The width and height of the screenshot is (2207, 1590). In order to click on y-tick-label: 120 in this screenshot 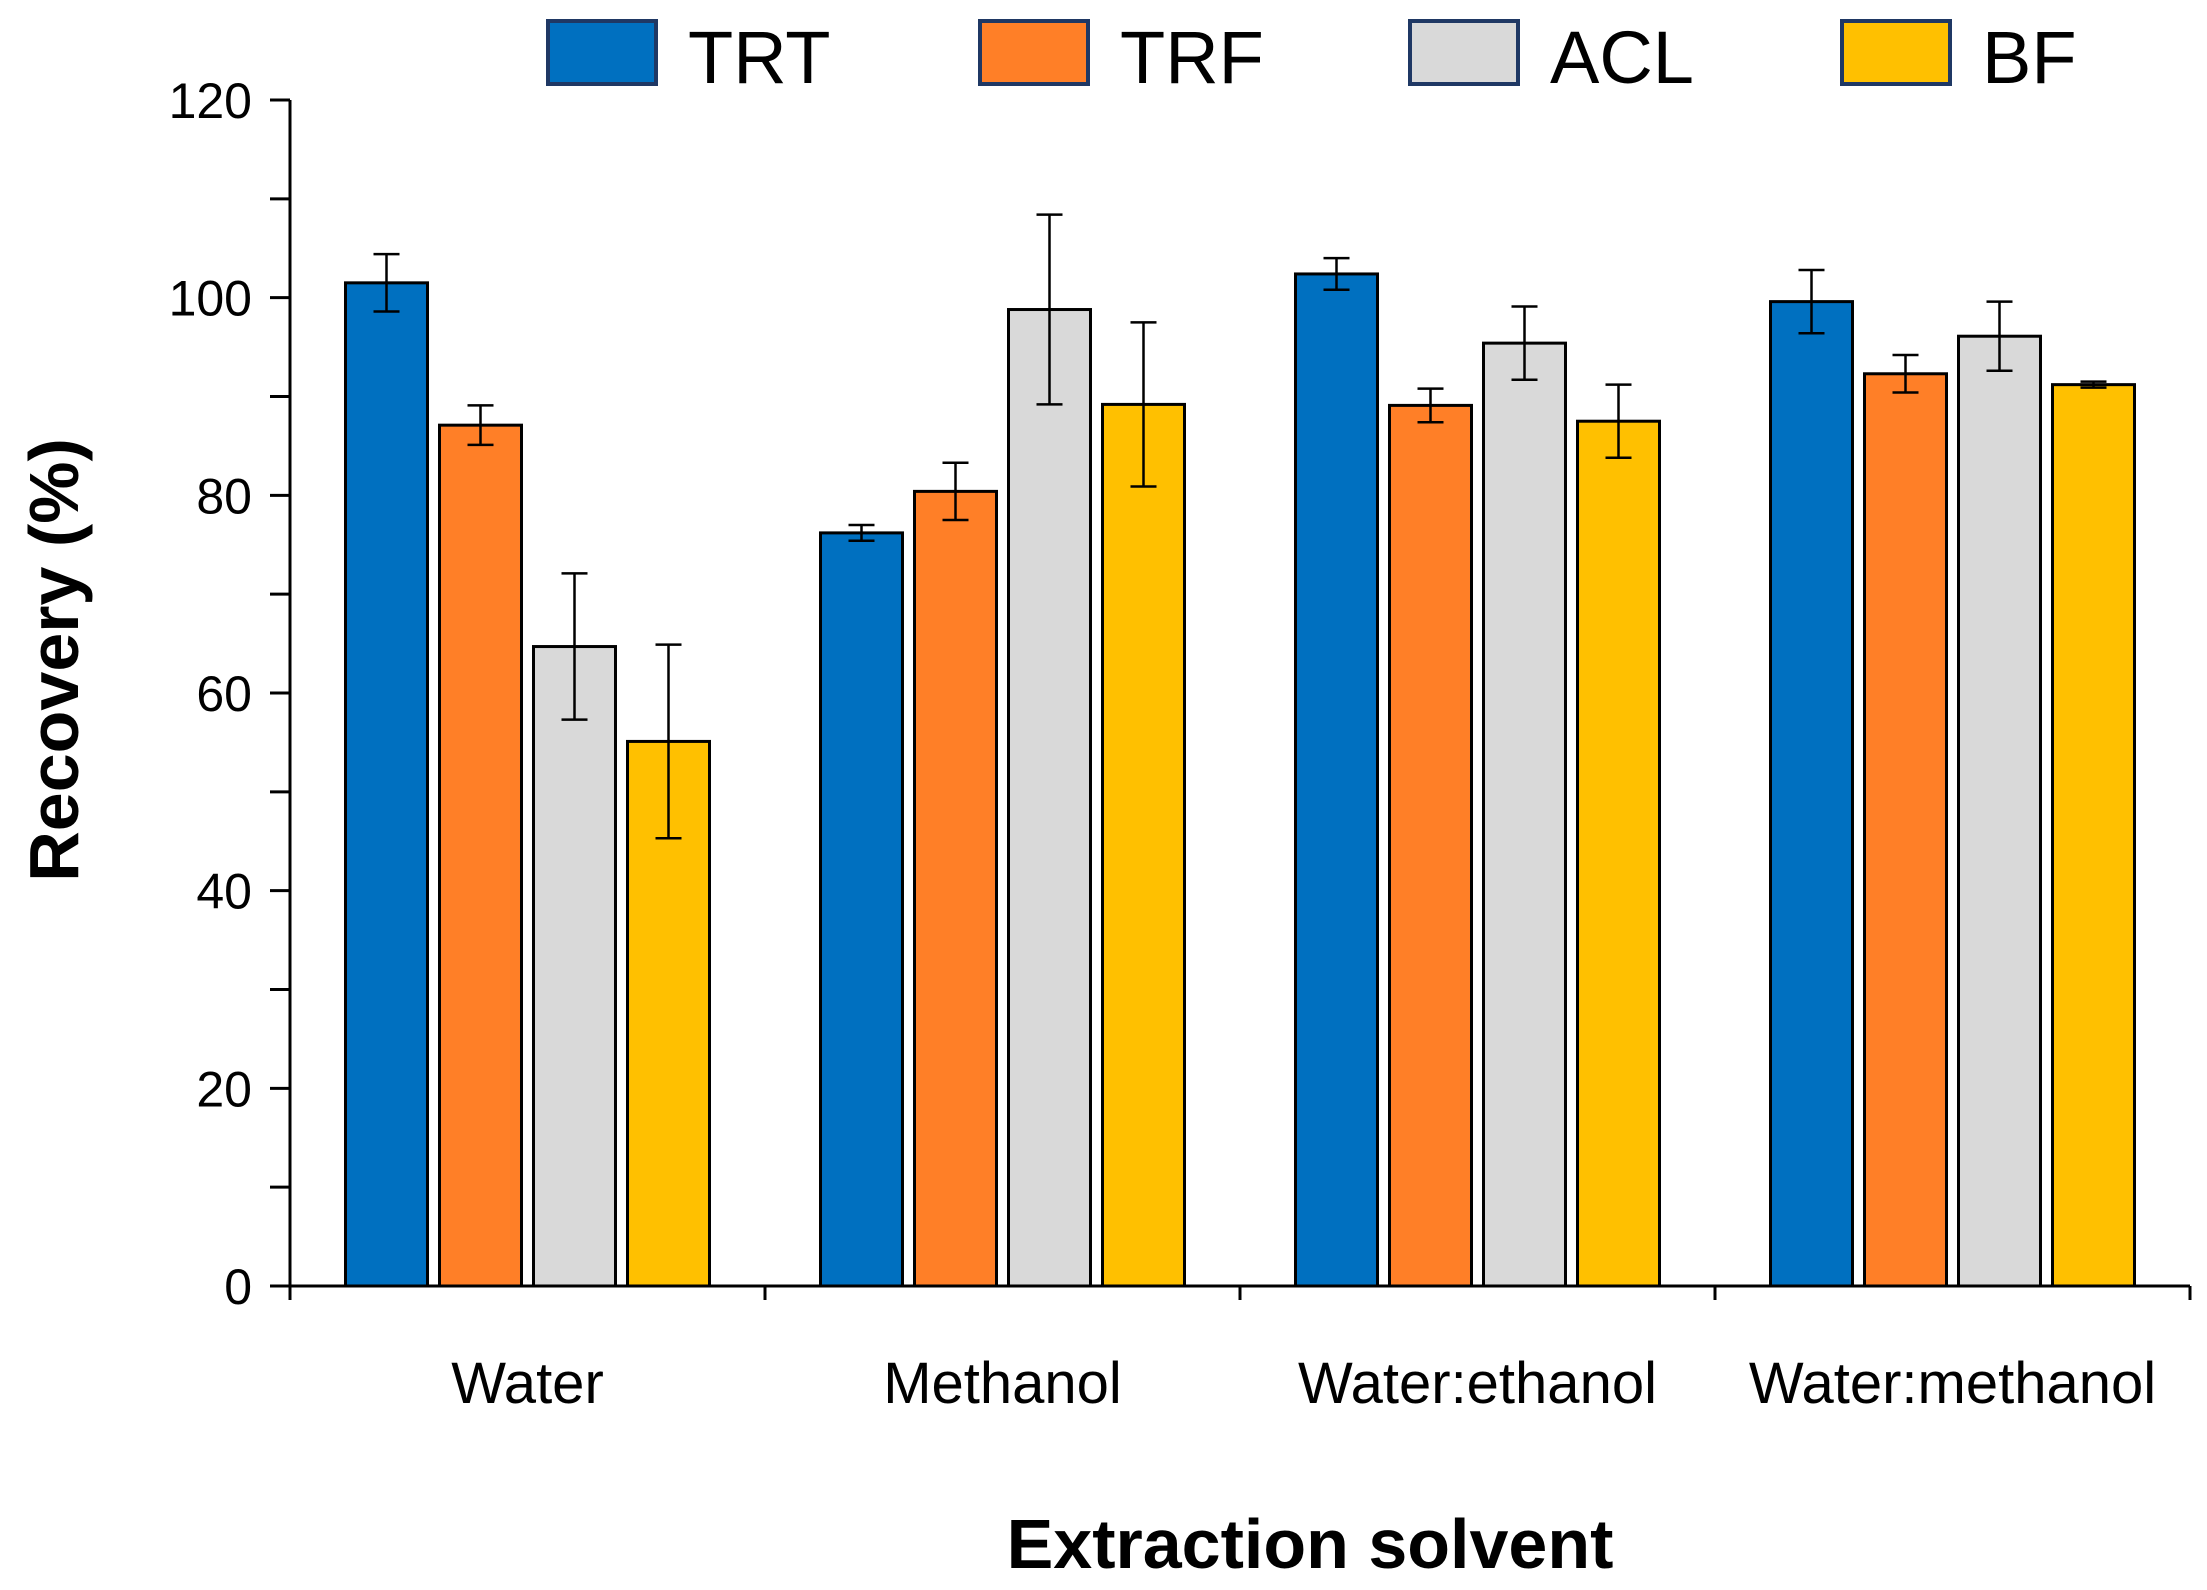, I will do `click(210, 101)`.